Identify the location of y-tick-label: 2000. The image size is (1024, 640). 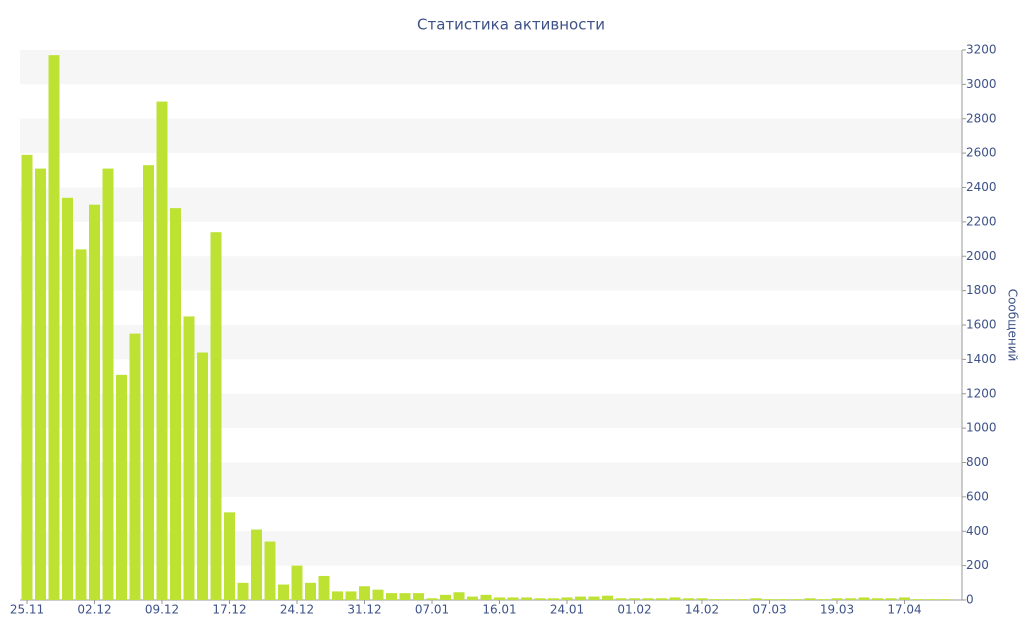
(981, 256).